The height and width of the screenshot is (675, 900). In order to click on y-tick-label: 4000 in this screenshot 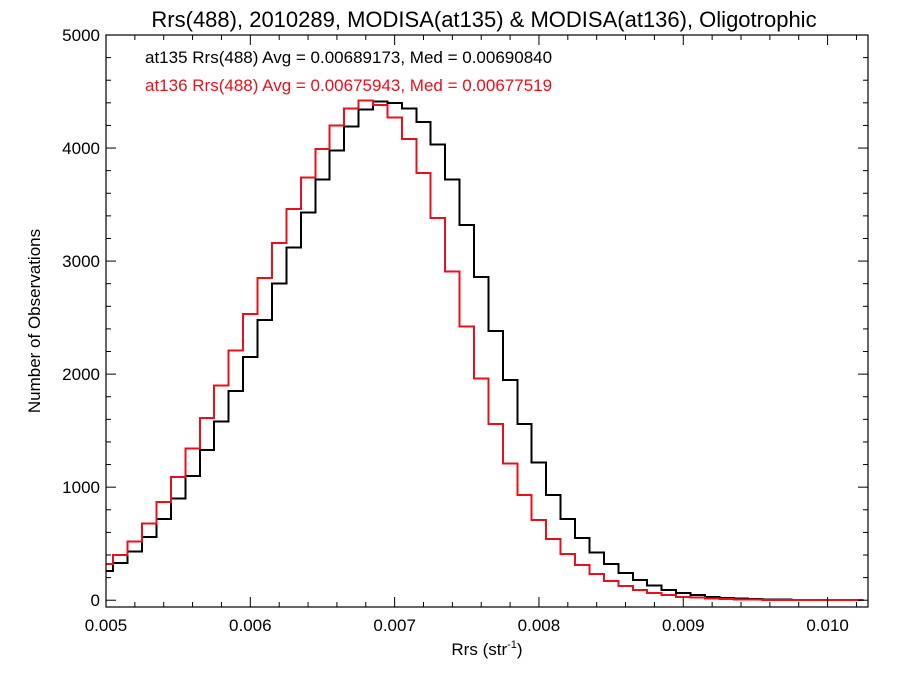, I will do `click(81, 148)`.